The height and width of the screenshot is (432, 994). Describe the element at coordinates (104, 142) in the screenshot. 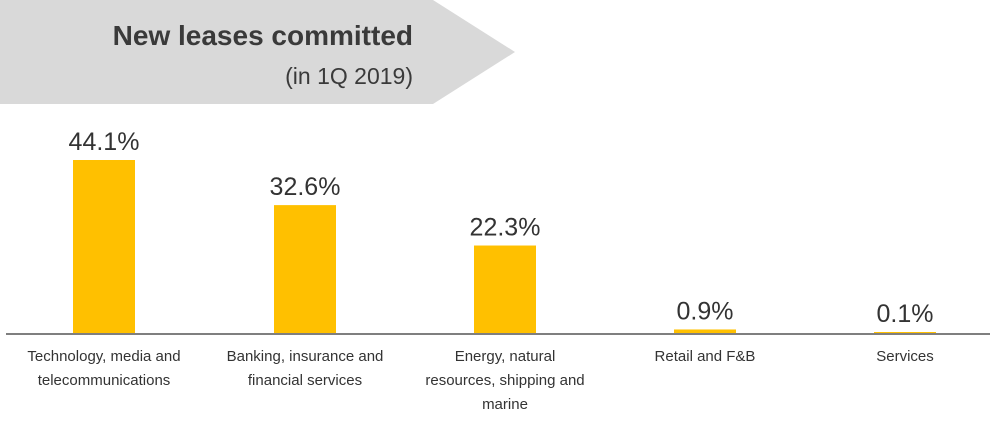

I see `value-label-1: 44.1%` at that location.